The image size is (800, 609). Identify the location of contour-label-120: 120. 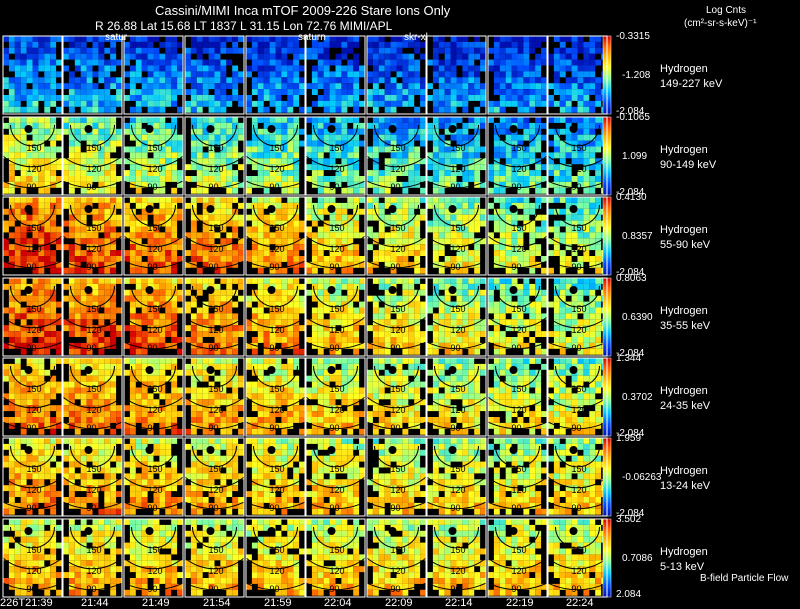
(337, 330).